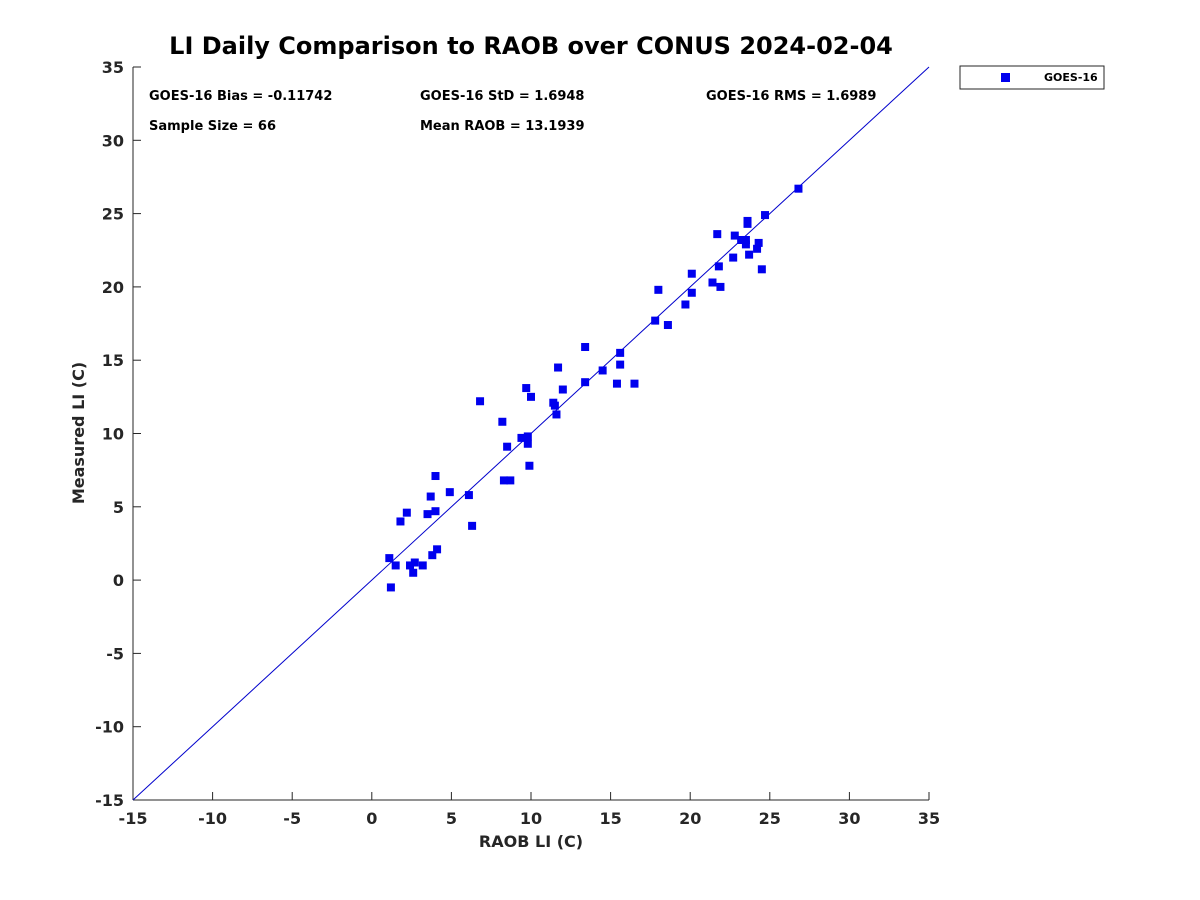 The image size is (1200, 900). I want to click on y-tick-label: -15, so click(109, 800).